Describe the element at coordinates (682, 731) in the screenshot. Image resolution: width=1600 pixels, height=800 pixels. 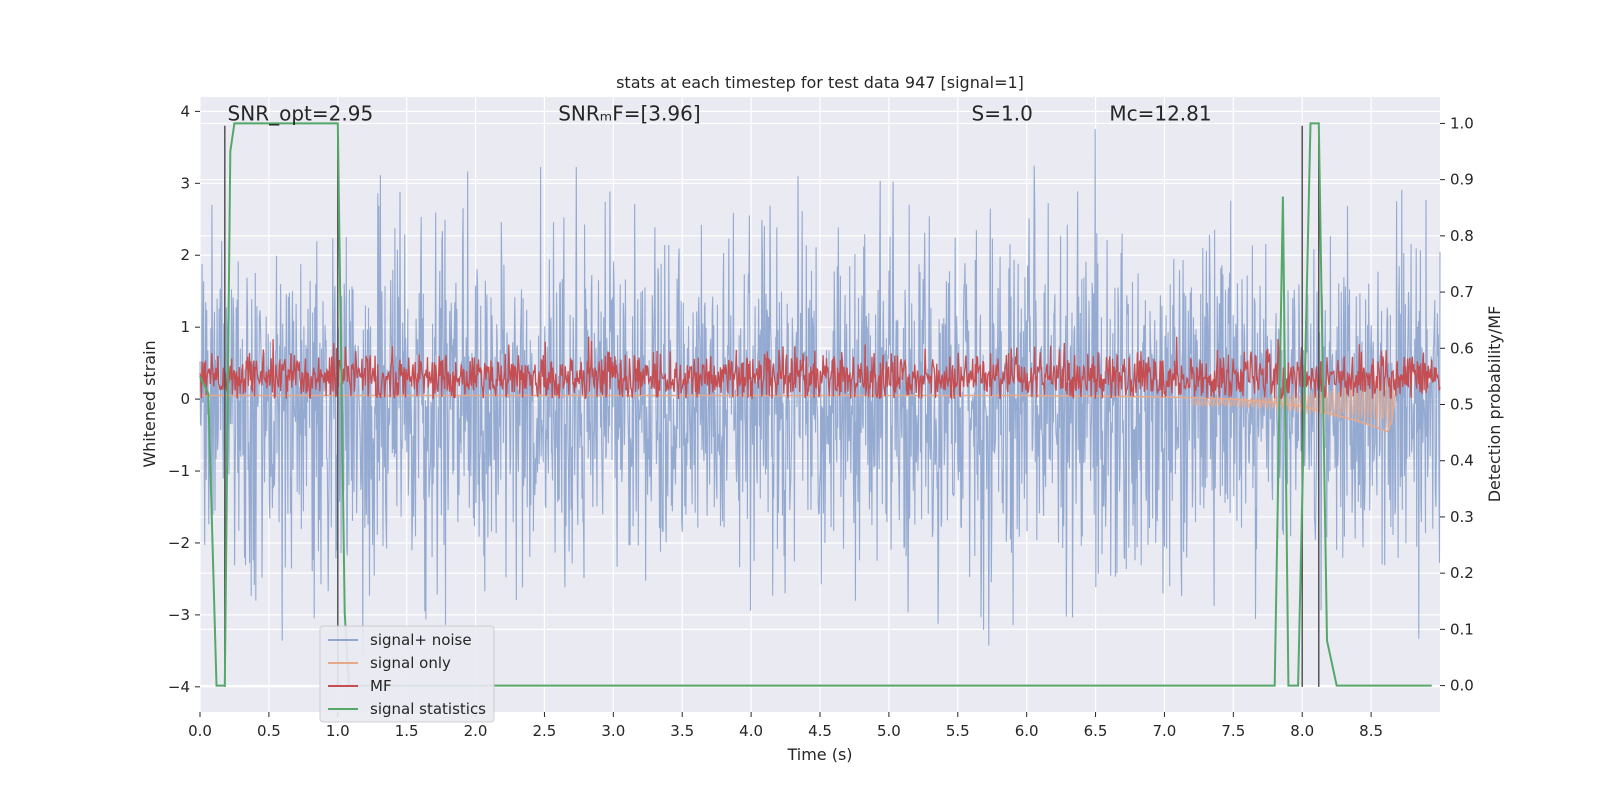
I see `x-tick-label: 3.5` at that location.